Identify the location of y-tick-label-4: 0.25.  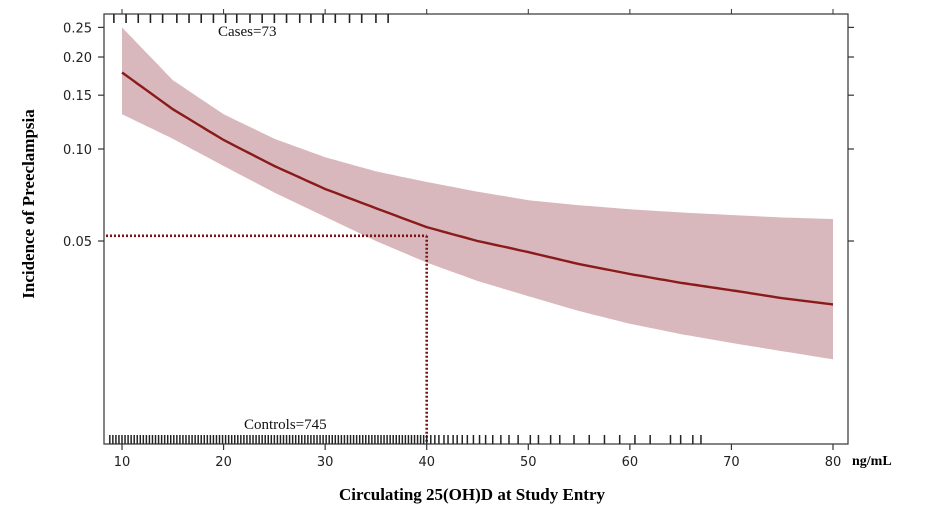
(77, 28).